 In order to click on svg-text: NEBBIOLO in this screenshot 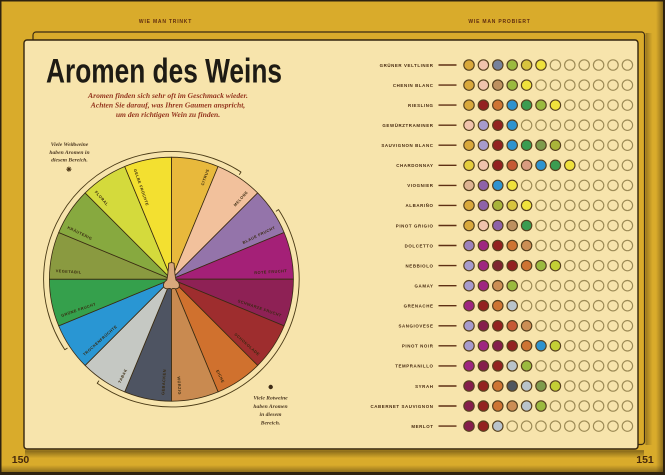, I will do `click(420, 265)`.